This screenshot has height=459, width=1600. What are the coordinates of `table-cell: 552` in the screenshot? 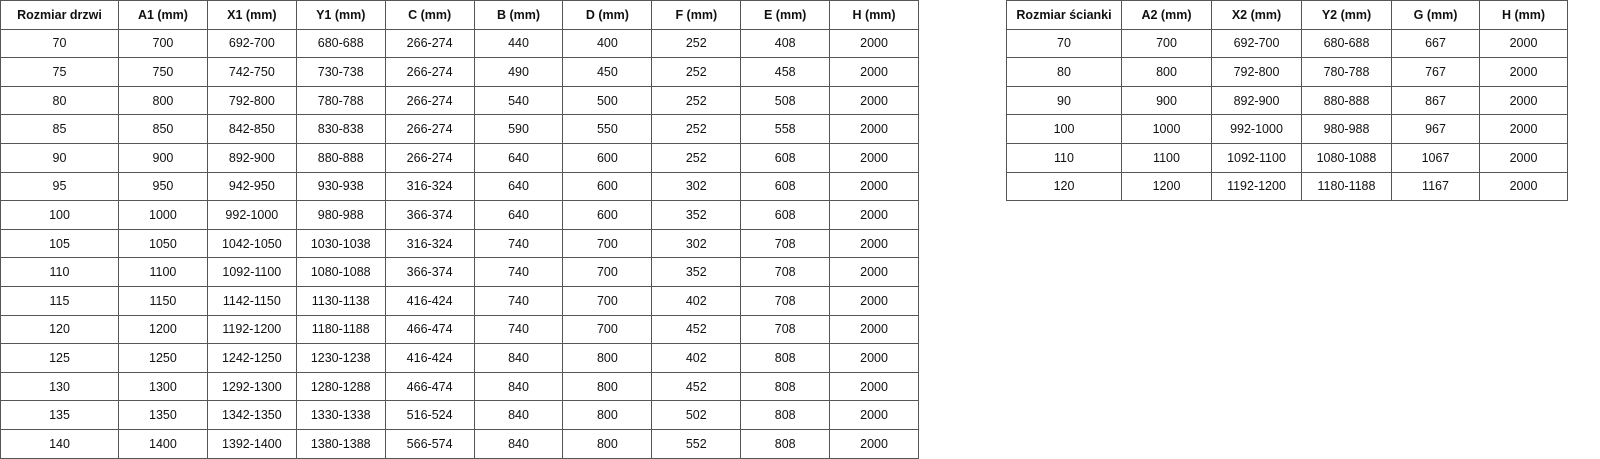 It's located at (696, 443).